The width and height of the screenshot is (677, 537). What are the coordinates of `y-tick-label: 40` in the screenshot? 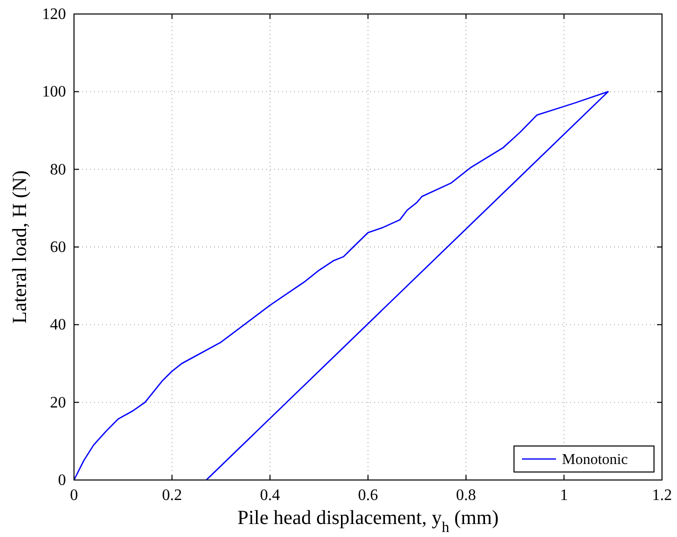 It's located at (58, 325).